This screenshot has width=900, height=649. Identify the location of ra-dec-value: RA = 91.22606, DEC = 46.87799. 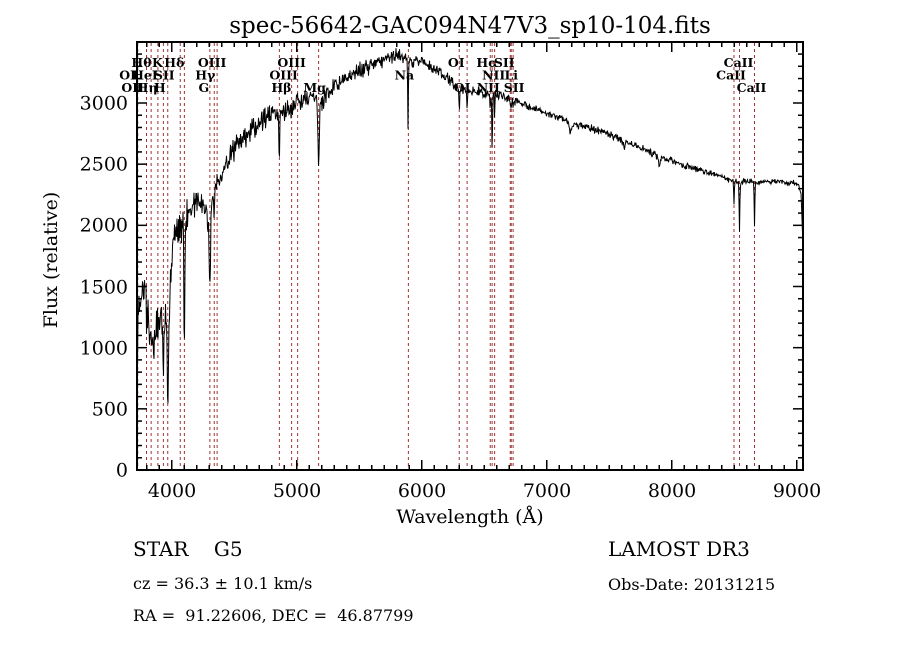
(273, 615).